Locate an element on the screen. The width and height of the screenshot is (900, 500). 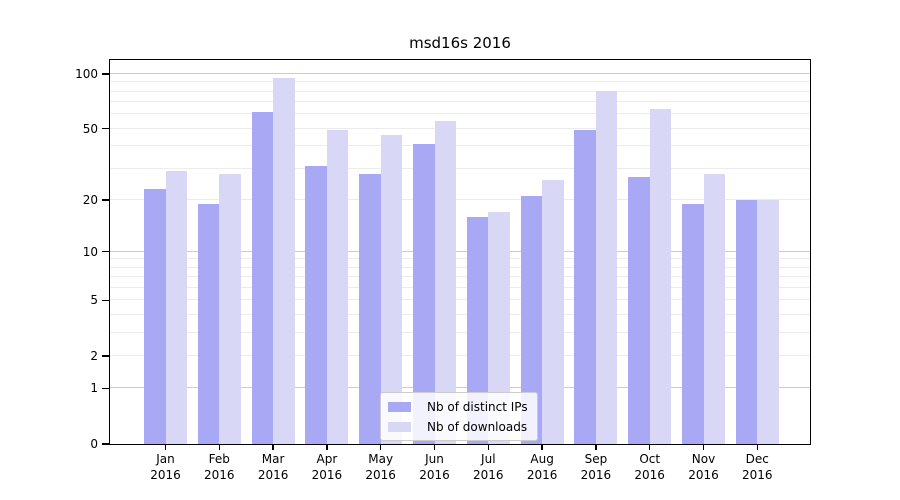
y-tick-label: 2 is located at coordinates (94, 355).